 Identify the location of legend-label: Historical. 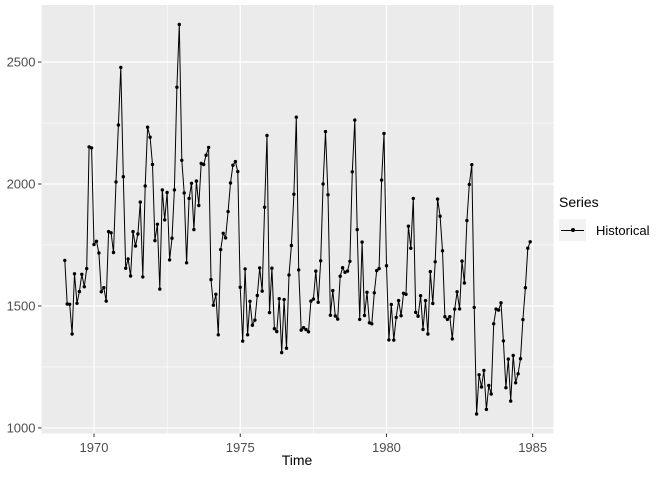
(623, 230).